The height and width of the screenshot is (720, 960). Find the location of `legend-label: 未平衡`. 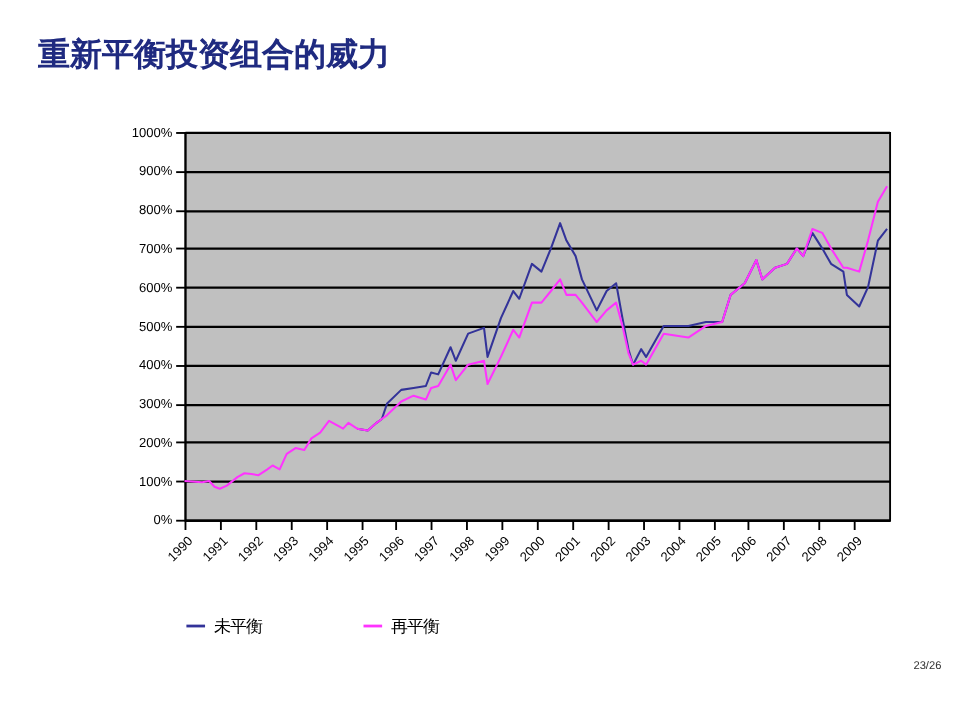

legend-label: 未平衡 is located at coordinates (238, 625).